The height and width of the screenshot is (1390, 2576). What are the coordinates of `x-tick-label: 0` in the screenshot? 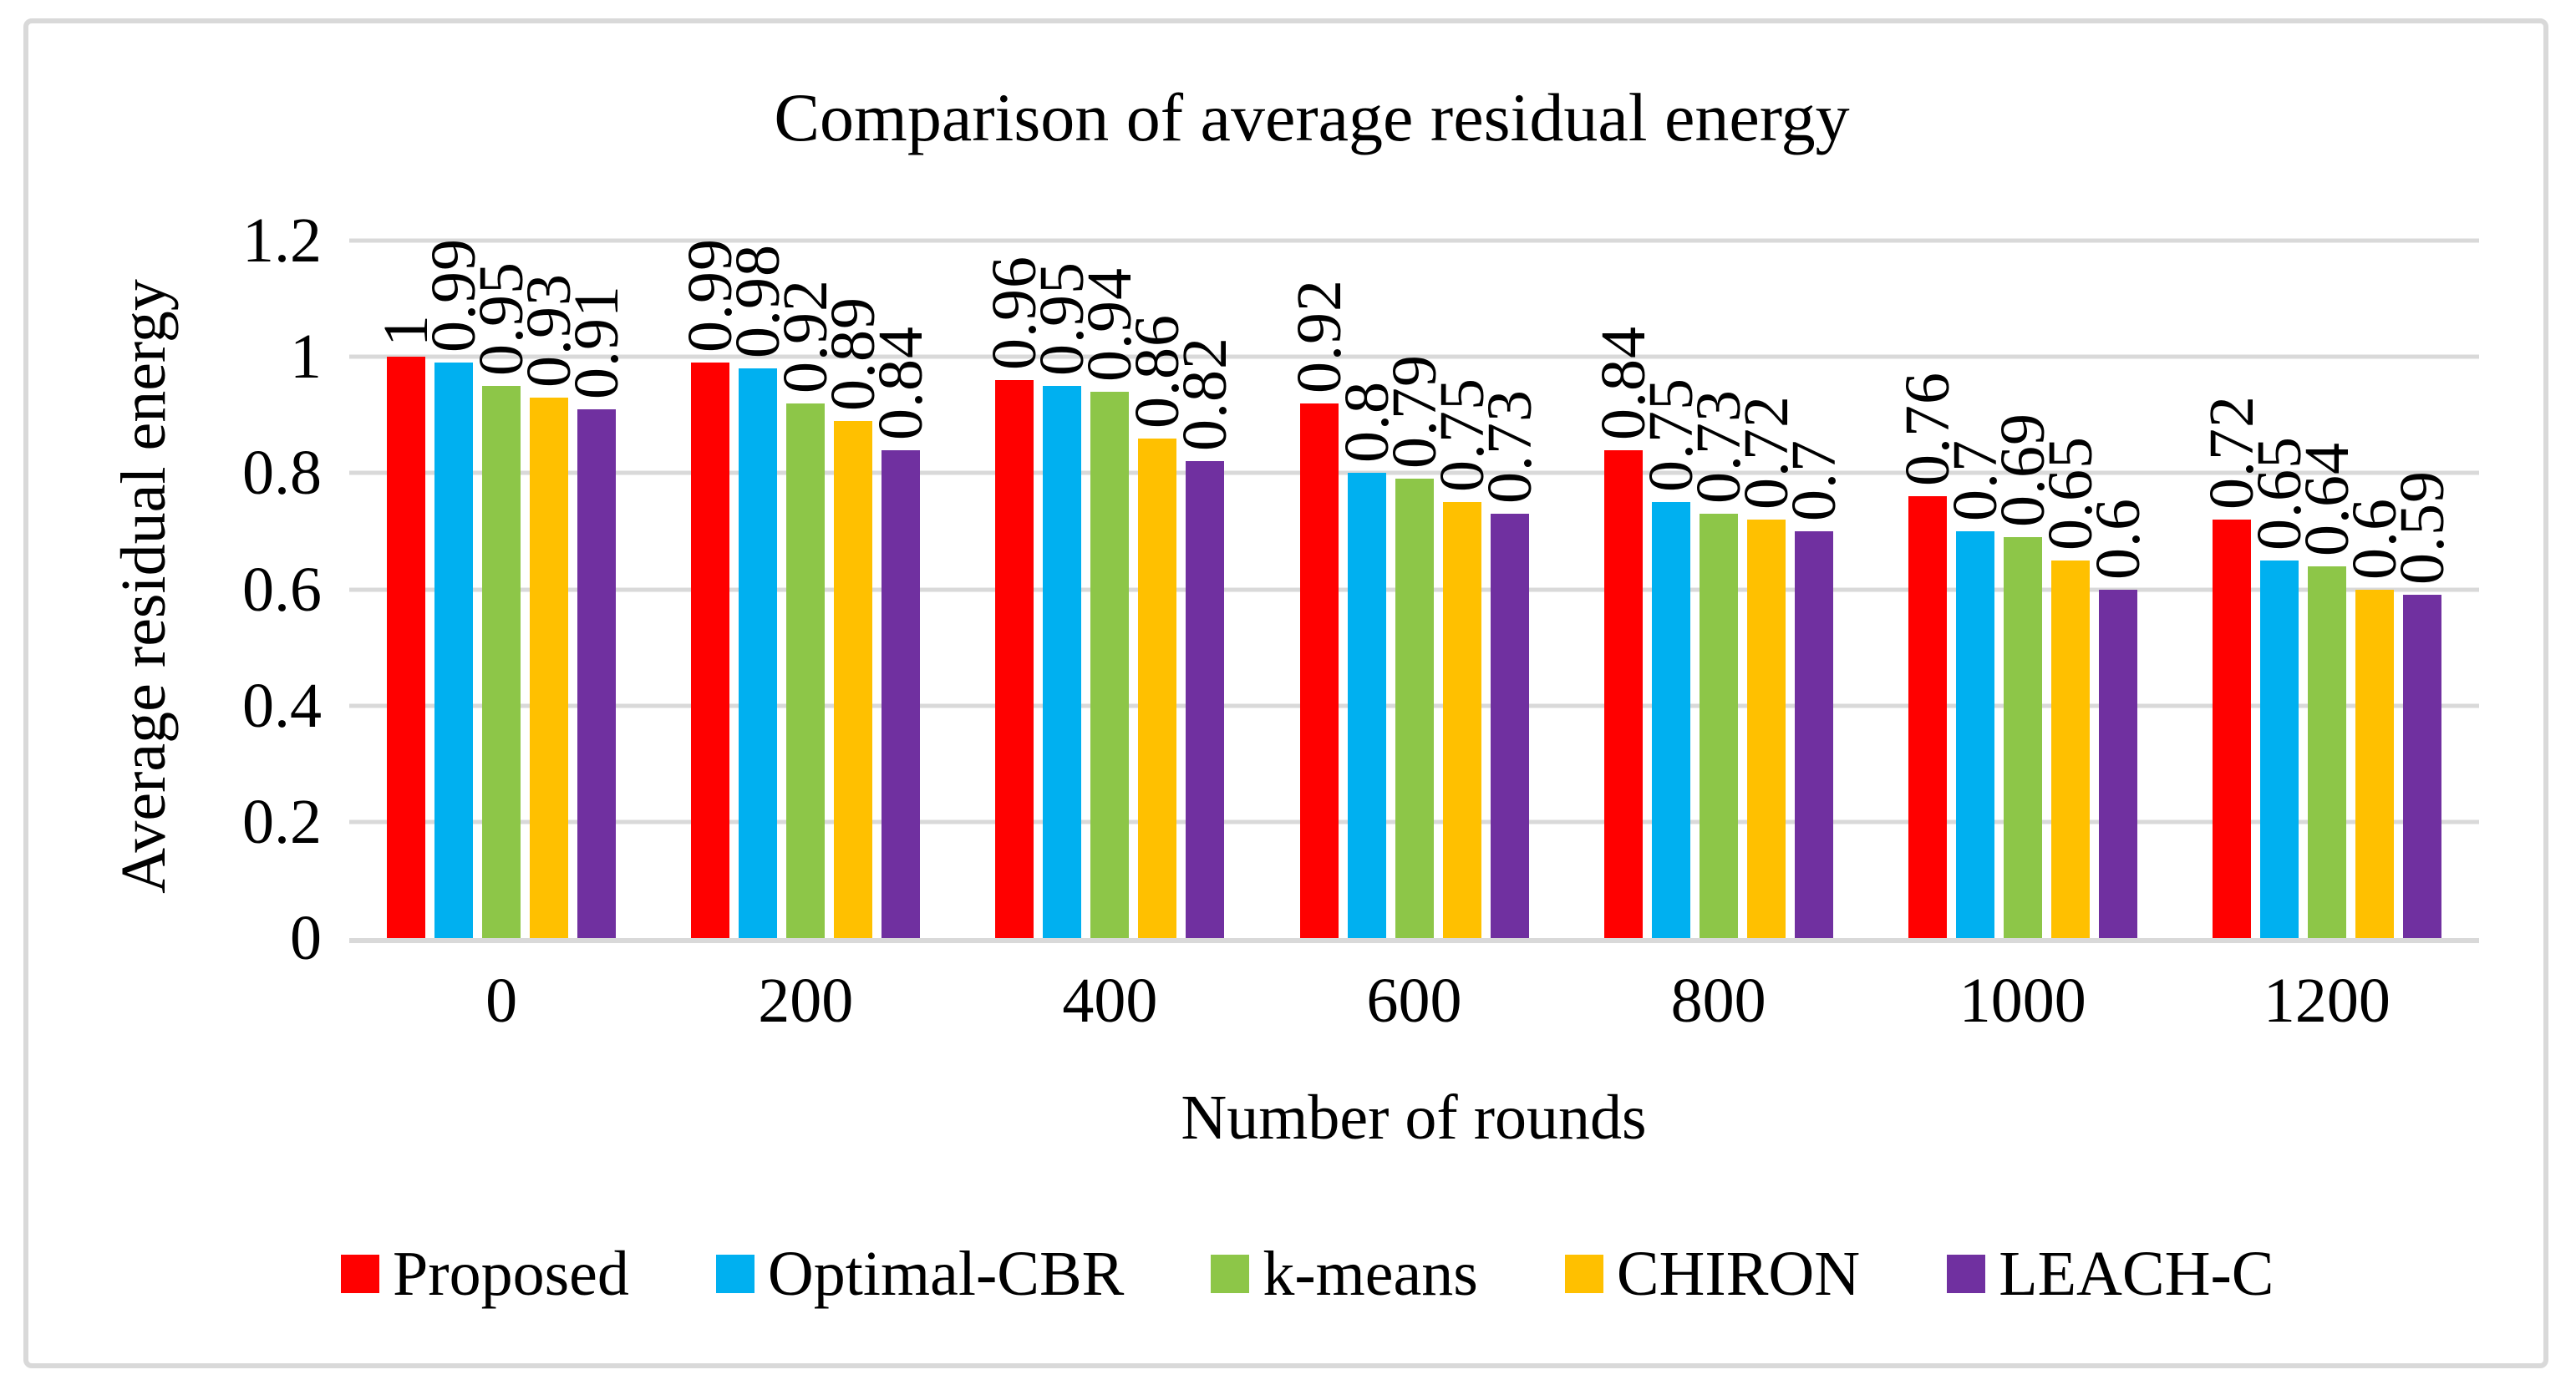 It's located at (501, 1001).